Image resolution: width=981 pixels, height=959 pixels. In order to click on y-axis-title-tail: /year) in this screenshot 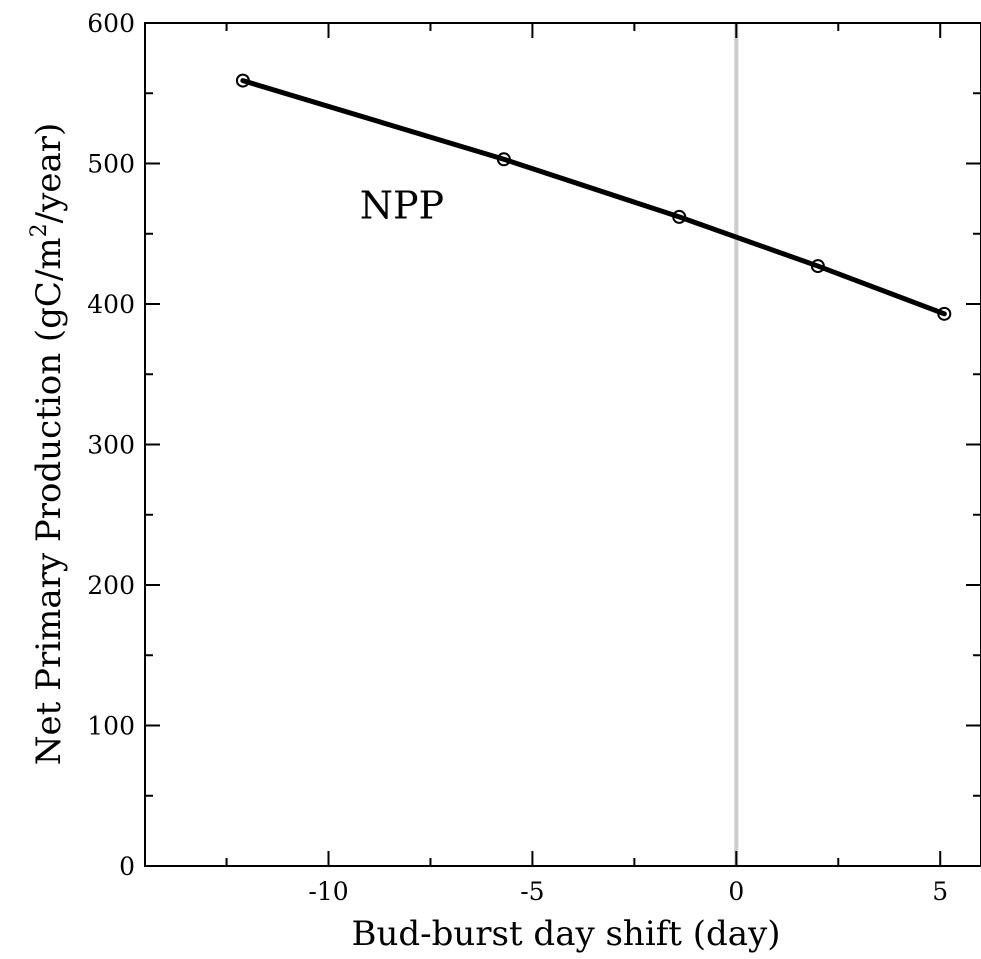, I will do `click(49, 173)`.